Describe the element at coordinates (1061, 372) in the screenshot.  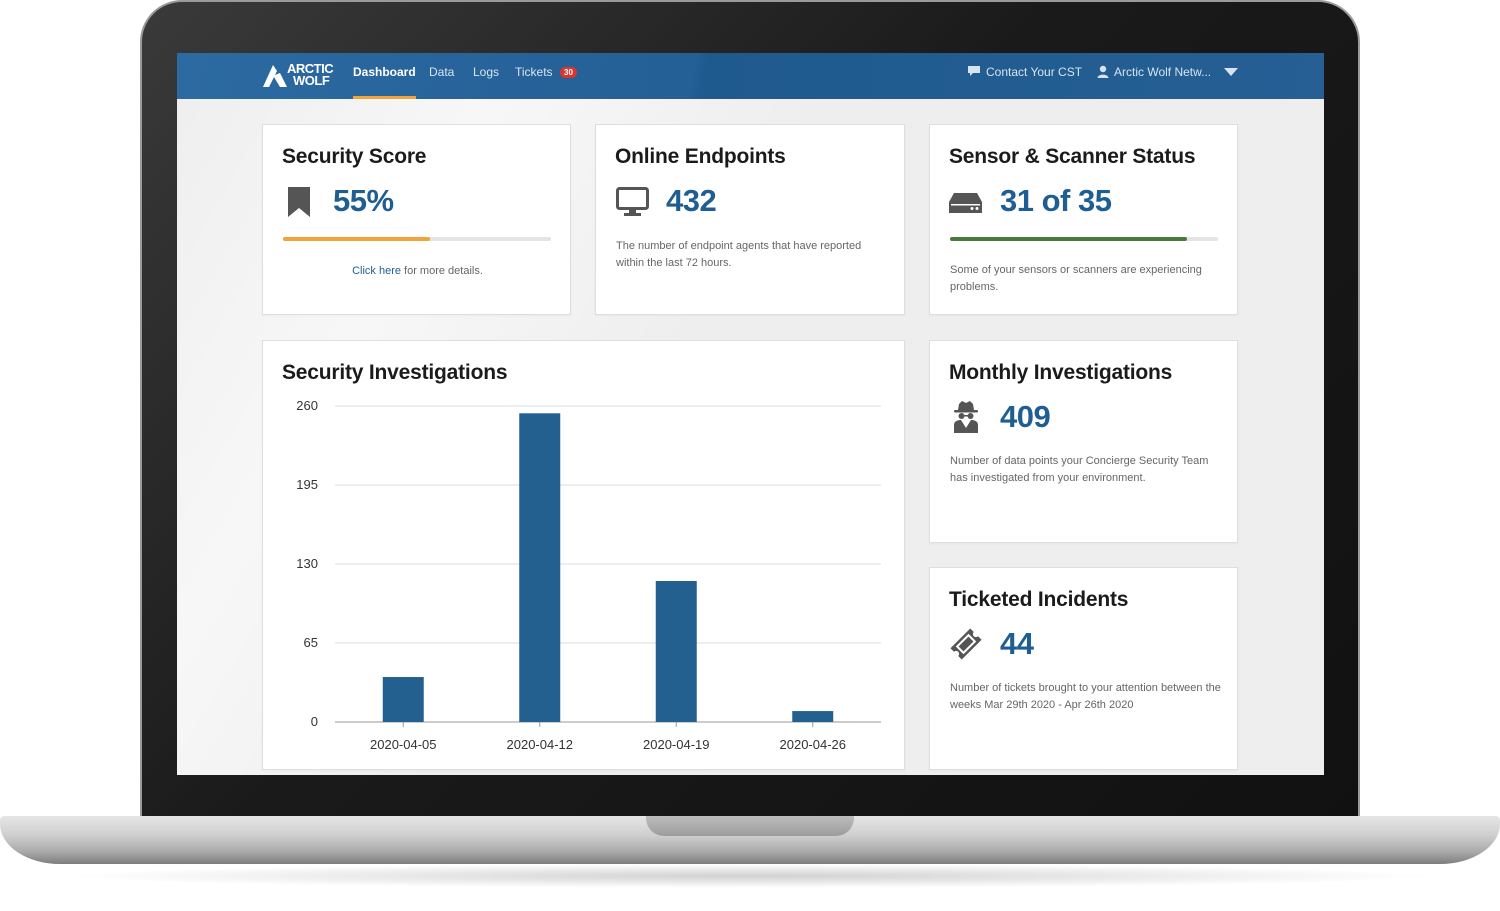
I see `card-title: Monthly Investigations` at that location.